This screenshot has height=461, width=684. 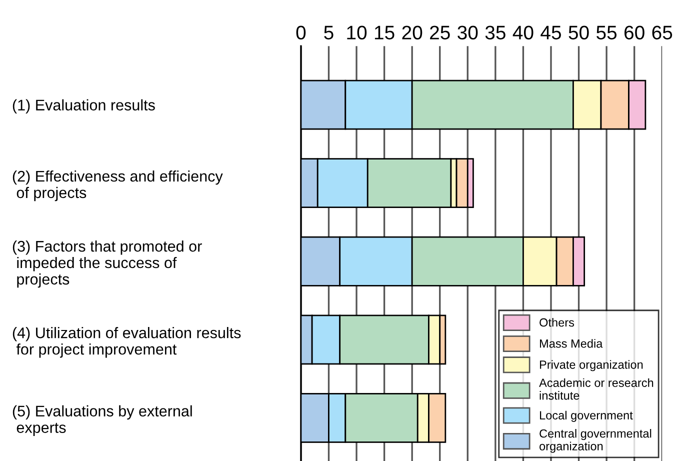 What do you see at coordinates (495, 33) in the screenshot?
I see `x-tick-label: 35` at bounding box center [495, 33].